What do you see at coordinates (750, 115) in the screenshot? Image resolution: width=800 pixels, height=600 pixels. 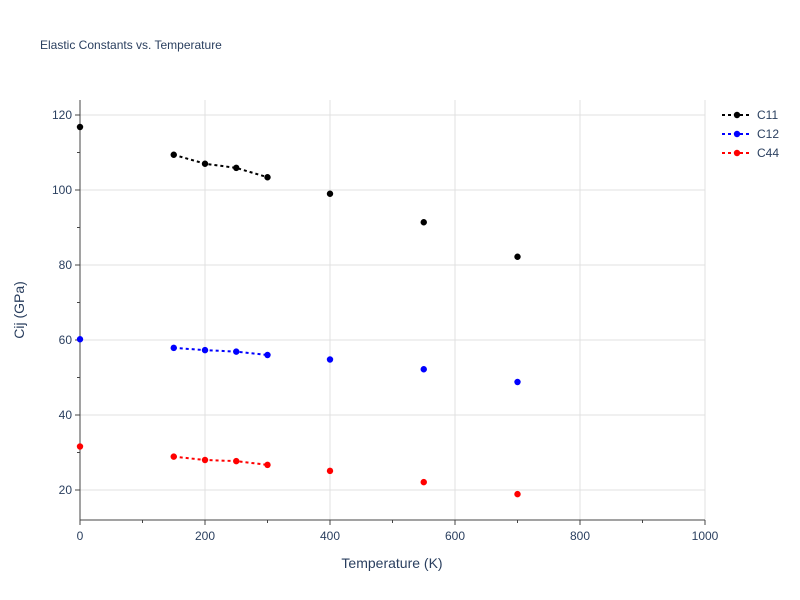 I see `legend-item-c11: C11` at bounding box center [750, 115].